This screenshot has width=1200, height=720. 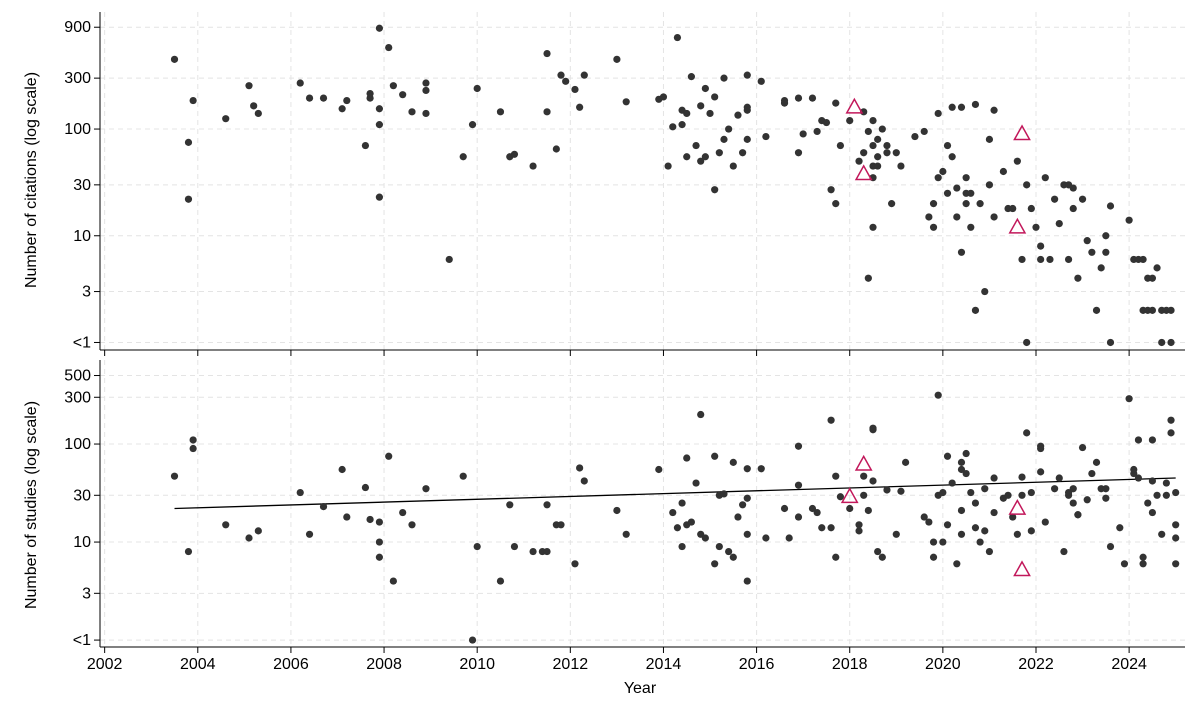 I want to click on x-tick-label: 2004, so click(x=198, y=664).